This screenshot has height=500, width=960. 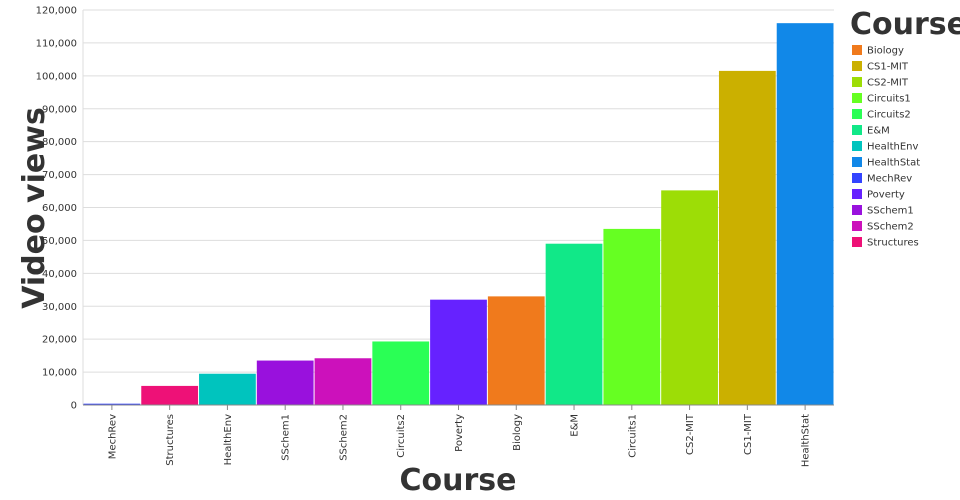 What do you see at coordinates (632, 316) in the screenshot?
I see `bar-circuits1` at bounding box center [632, 316].